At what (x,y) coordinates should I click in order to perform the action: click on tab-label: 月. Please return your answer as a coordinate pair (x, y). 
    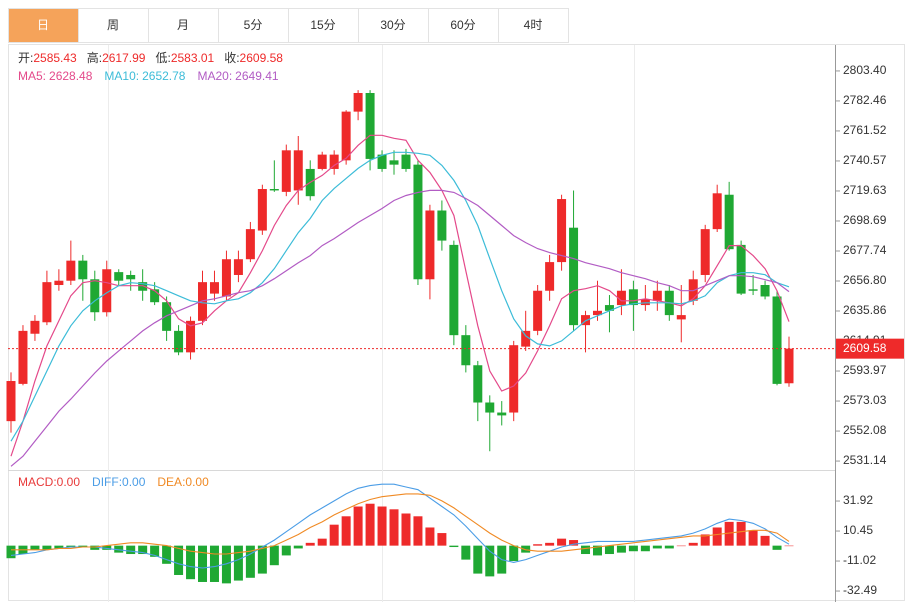
    Looking at the image, I should click on (183, 25).